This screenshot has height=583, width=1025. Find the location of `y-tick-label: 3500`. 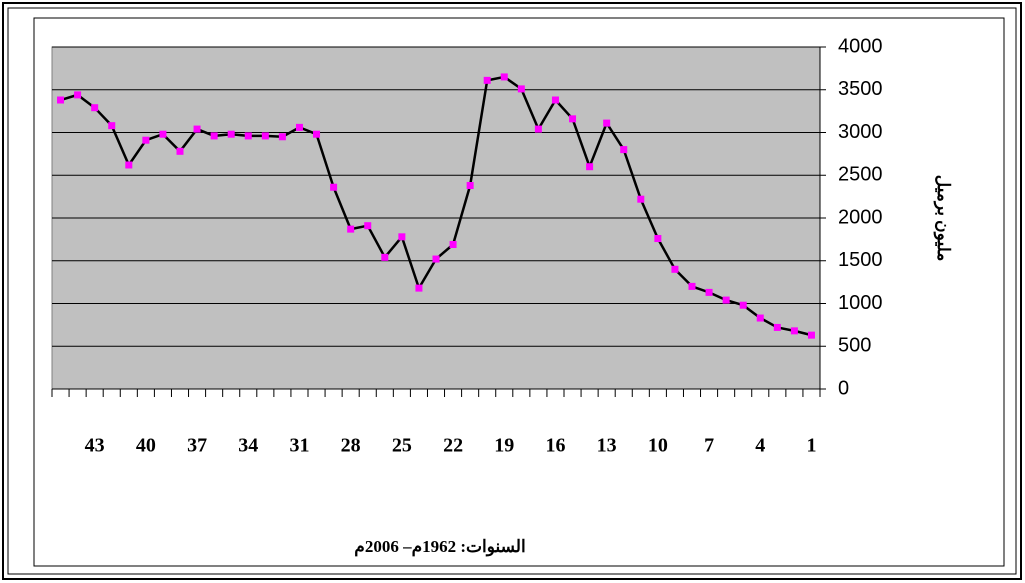

y-tick-label: 3500 is located at coordinates (860, 89).